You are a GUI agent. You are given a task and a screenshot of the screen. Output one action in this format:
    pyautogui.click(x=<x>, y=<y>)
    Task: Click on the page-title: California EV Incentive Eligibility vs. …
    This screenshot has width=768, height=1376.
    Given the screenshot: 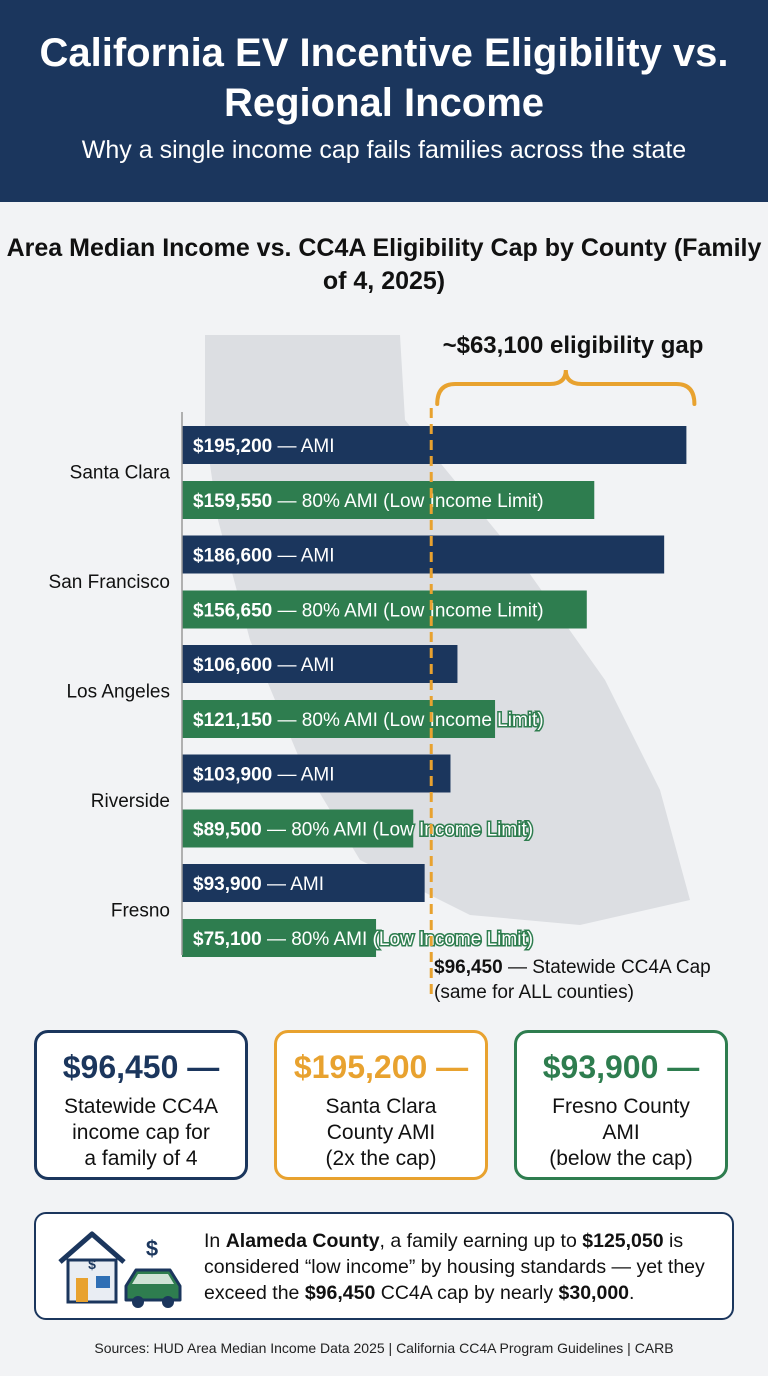 What is the action you would take?
    pyautogui.click(x=384, y=78)
    